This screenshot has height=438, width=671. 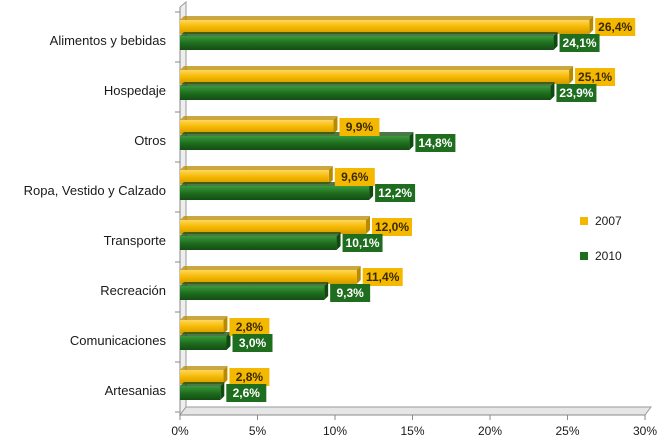 What do you see at coordinates (183, 208) in the screenshot?
I see `axis-wall` at bounding box center [183, 208].